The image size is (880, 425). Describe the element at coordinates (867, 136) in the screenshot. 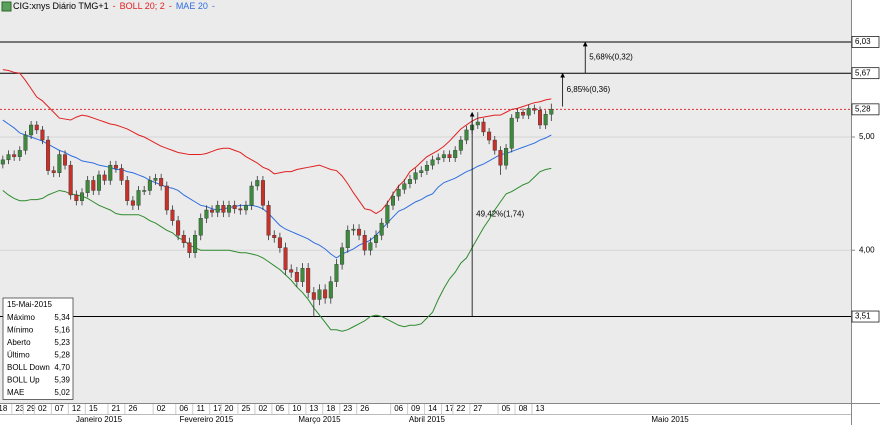

I see `y-tick-label: 5,00` at that location.